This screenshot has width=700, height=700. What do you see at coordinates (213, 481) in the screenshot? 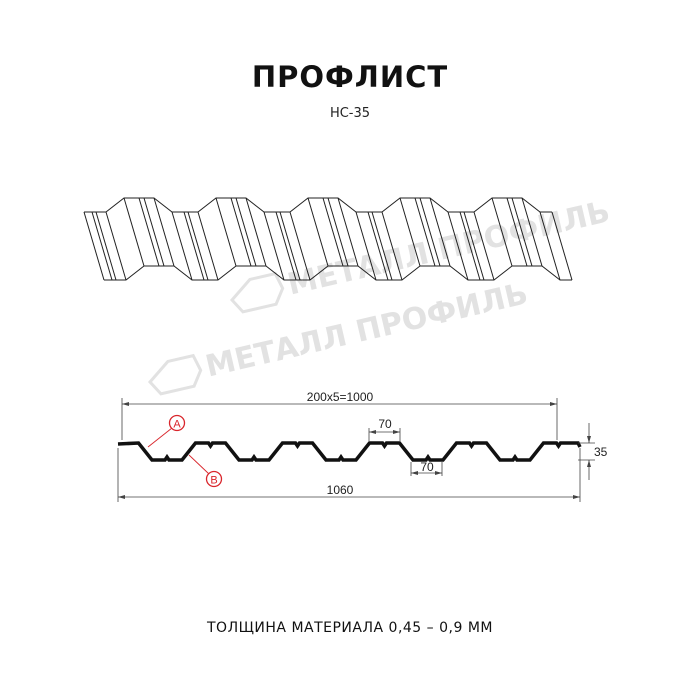
I see `marker-b-label: B` at bounding box center [213, 481].